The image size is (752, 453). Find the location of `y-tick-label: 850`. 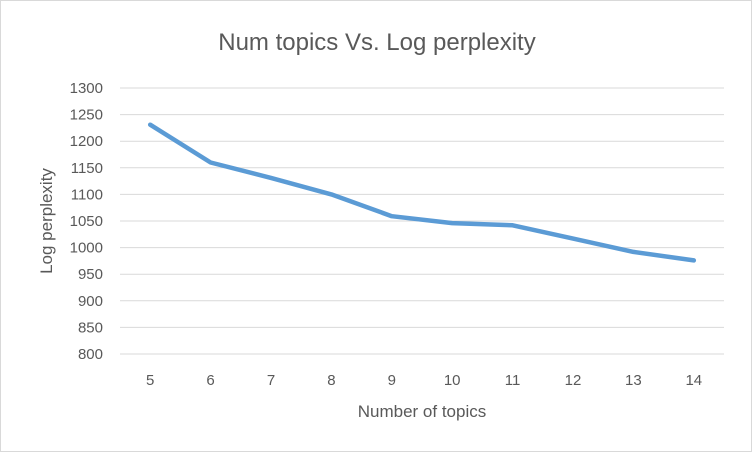

y-tick-label: 850 is located at coordinates (90, 327).